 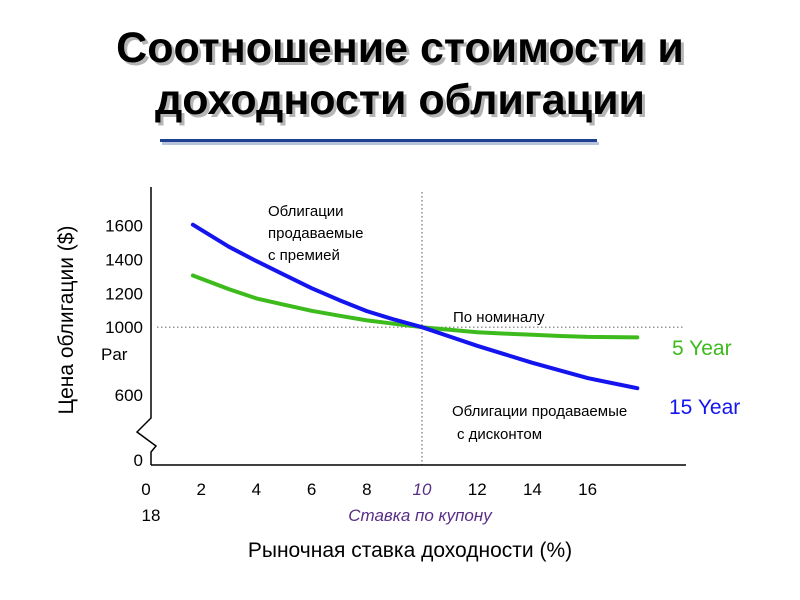 I want to click on slide-title-line-1: Соотношение стоимости и, so click(x=400, y=48).